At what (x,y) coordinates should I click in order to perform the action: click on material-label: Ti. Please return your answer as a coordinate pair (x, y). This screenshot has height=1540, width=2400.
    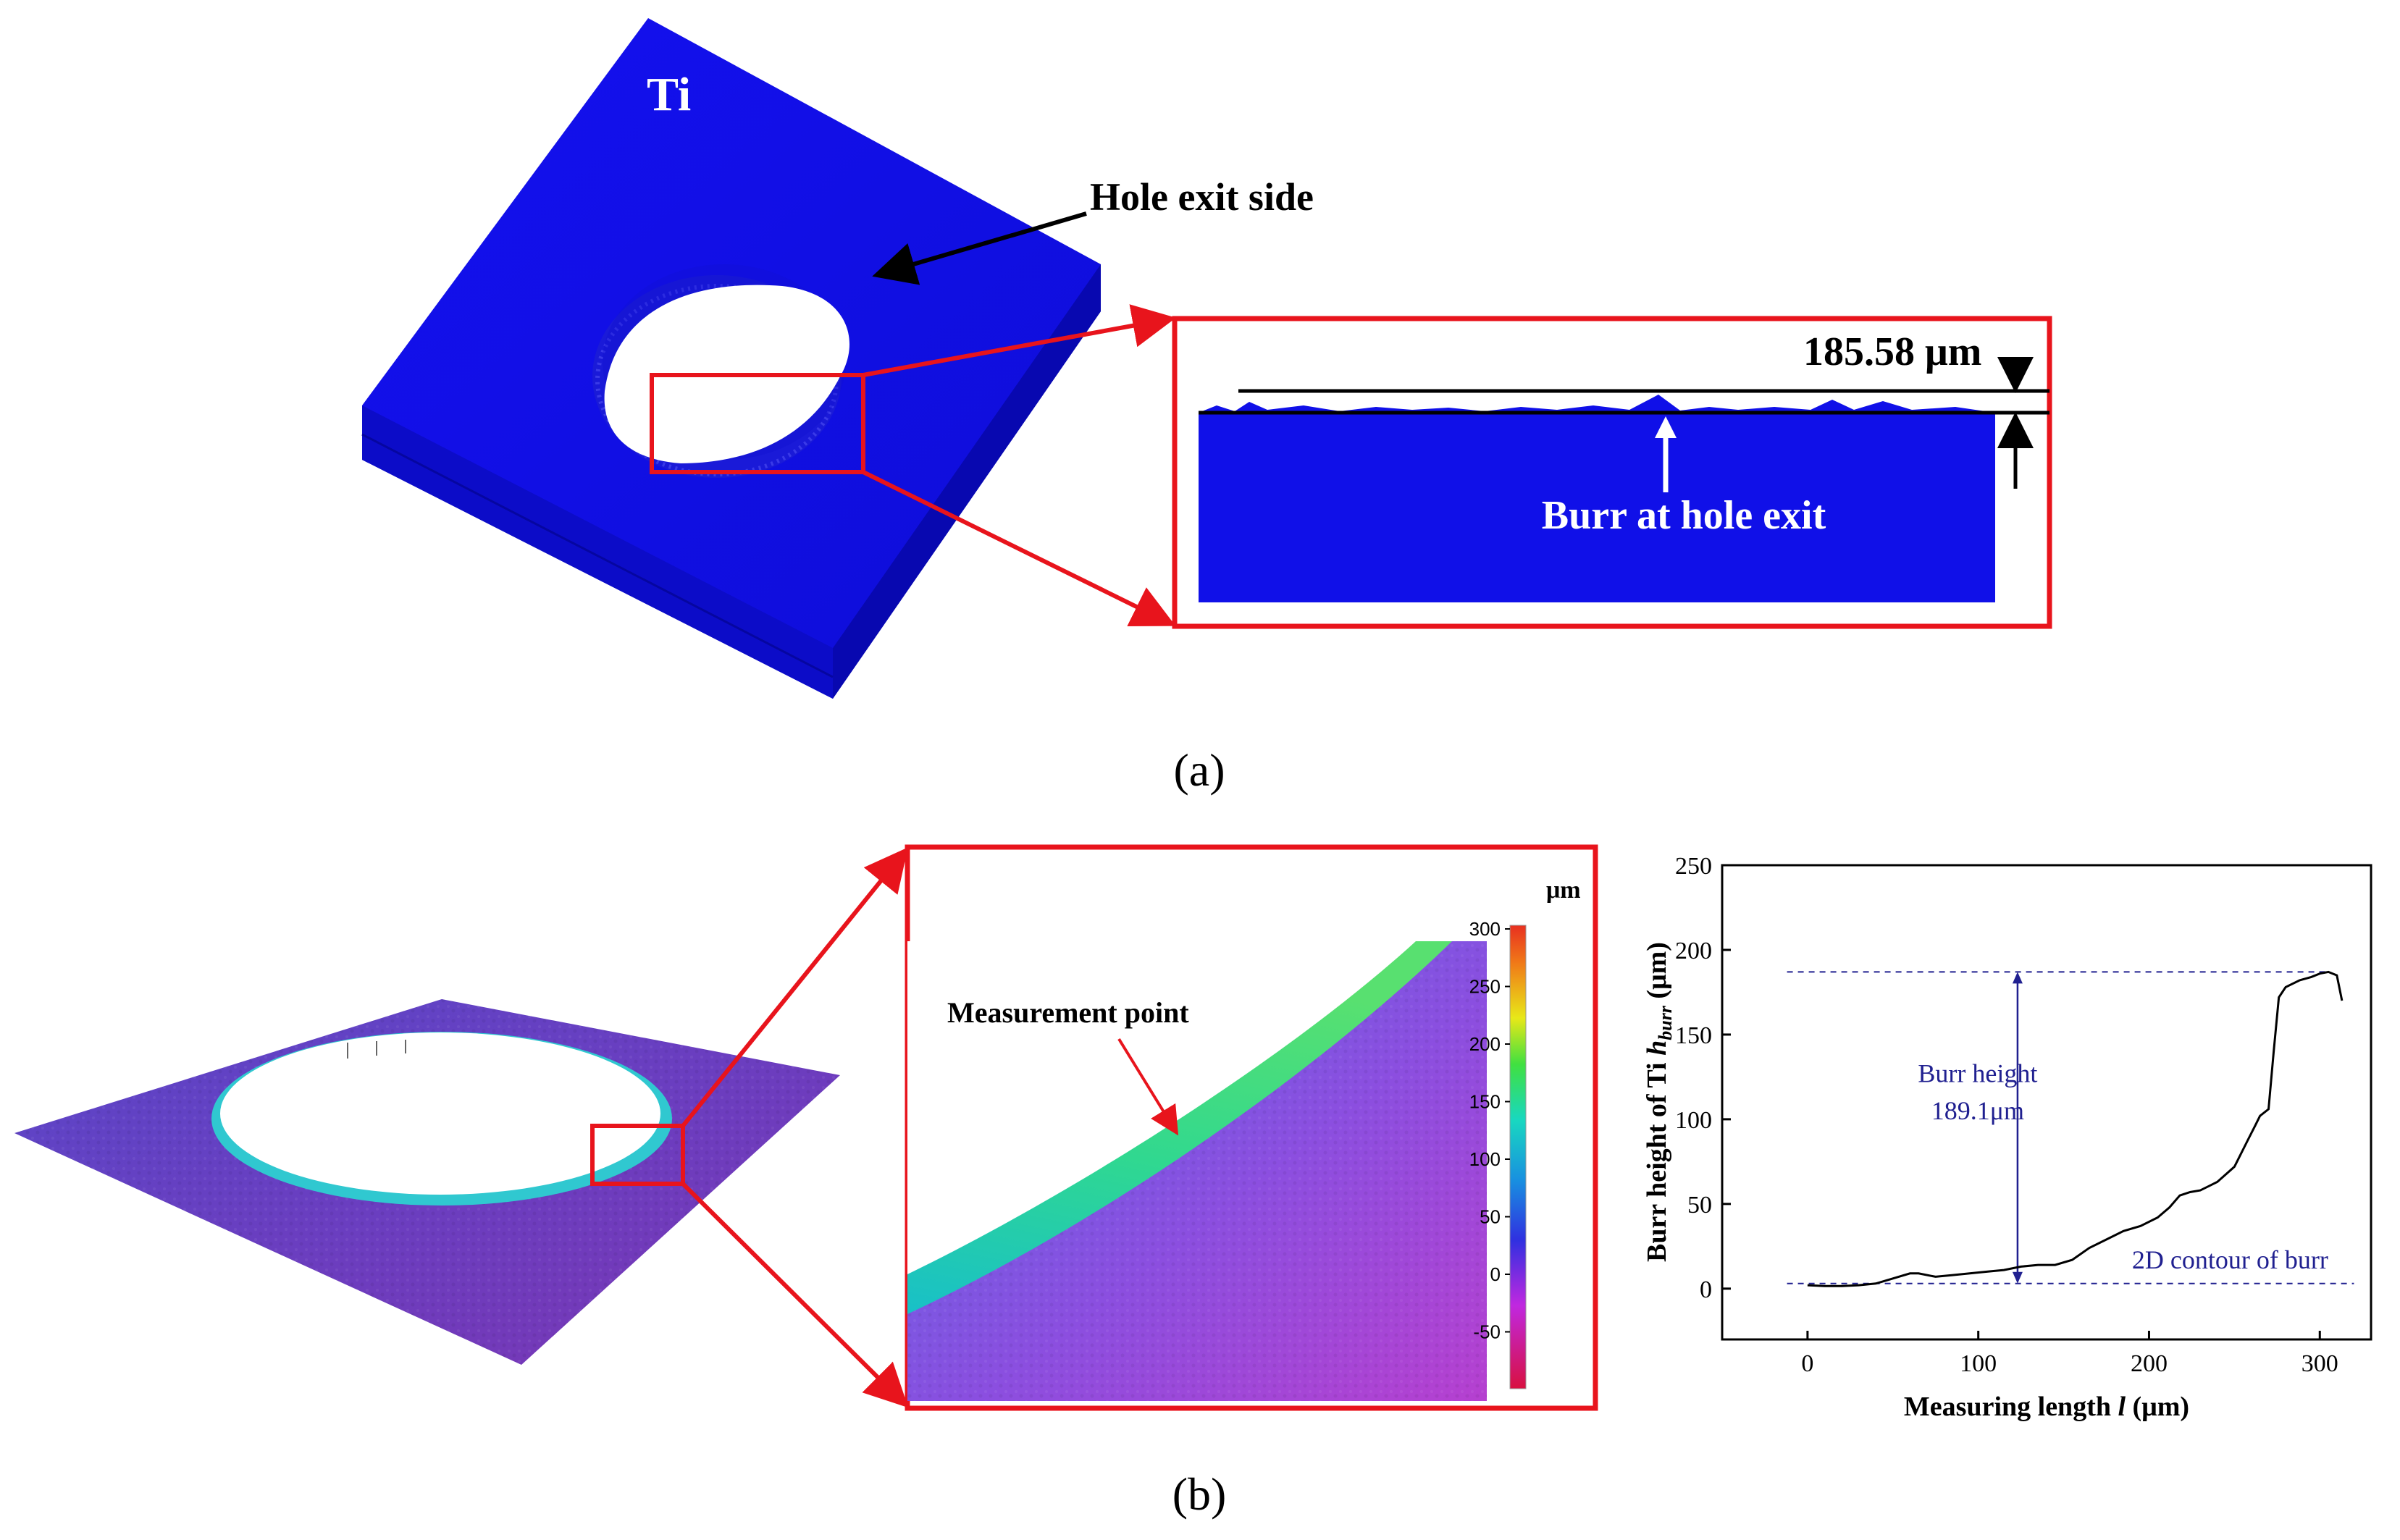
    Looking at the image, I should click on (669, 94).